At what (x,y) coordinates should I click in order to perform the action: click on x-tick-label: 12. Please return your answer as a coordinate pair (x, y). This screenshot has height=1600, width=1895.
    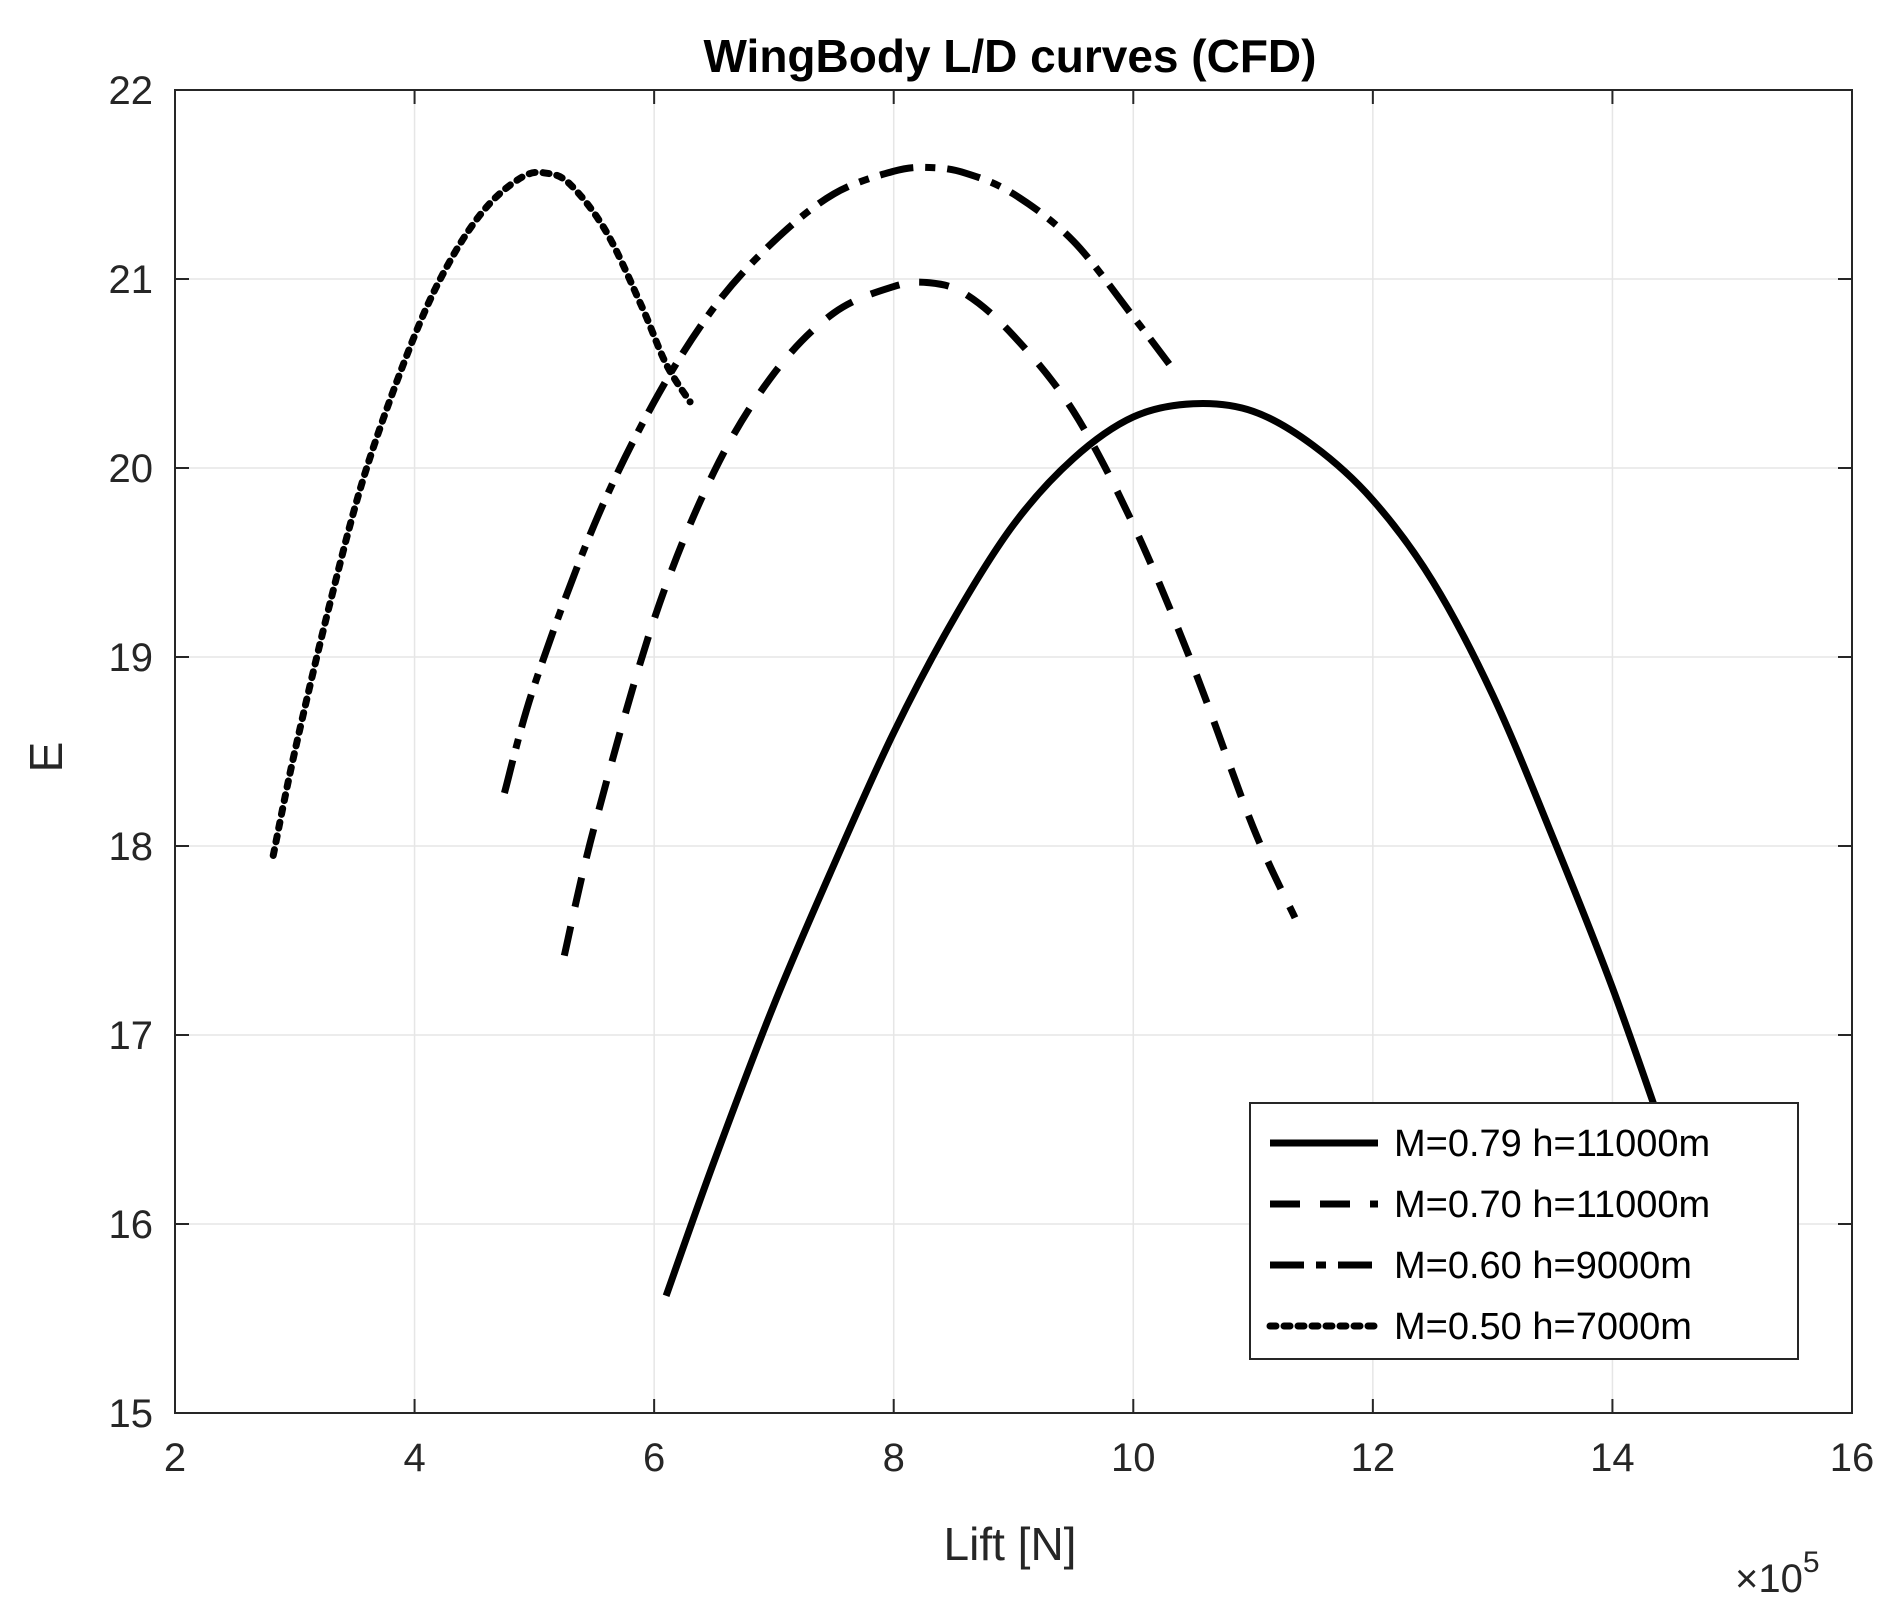
    Looking at the image, I should click on (1373, 1458).